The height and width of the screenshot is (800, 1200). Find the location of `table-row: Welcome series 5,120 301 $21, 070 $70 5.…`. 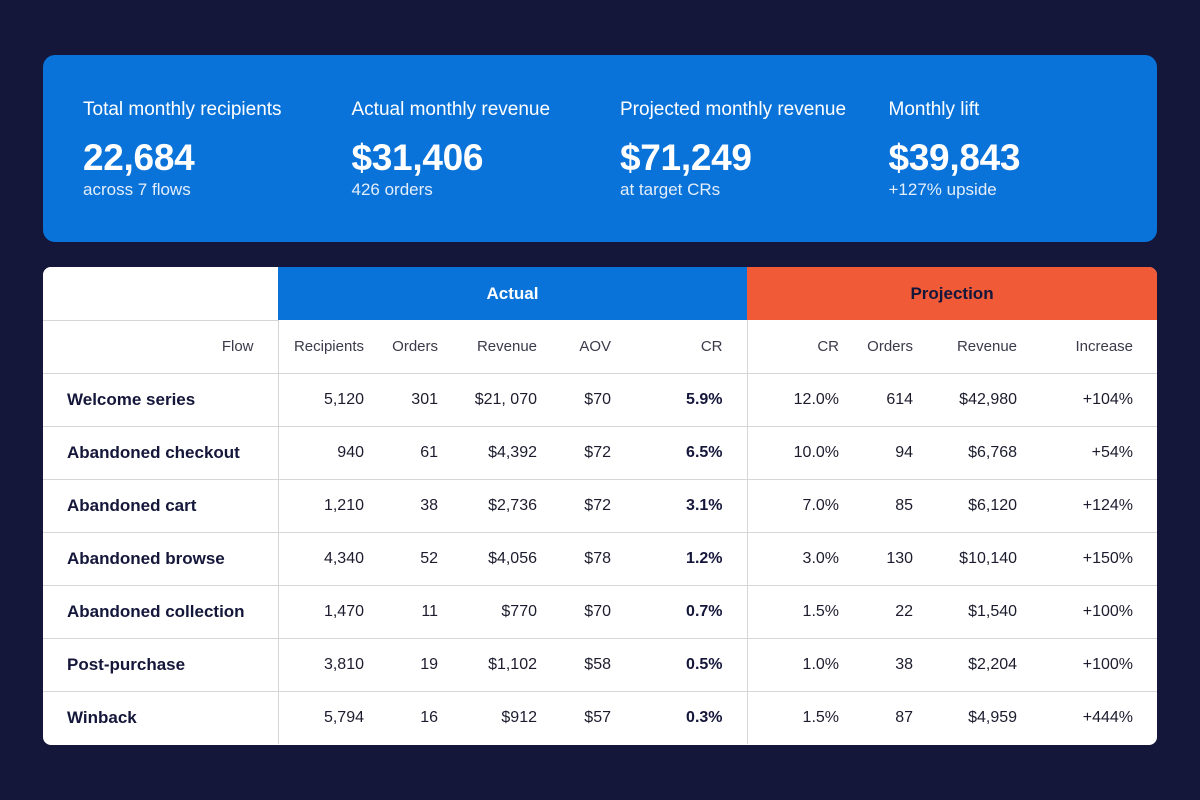

table-row: Welcome series 5,120 301 $21, 070 $70 5.… is located at coordinates (600, 400).